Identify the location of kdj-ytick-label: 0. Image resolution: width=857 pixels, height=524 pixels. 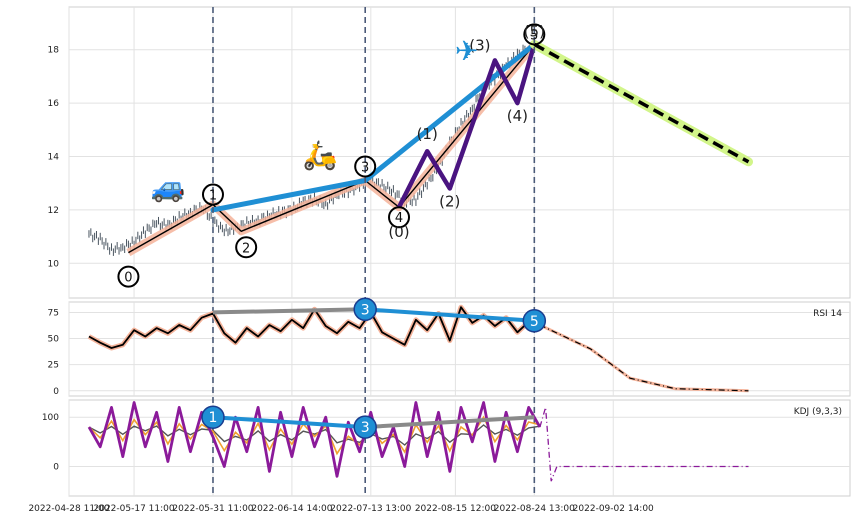
(56, 467).